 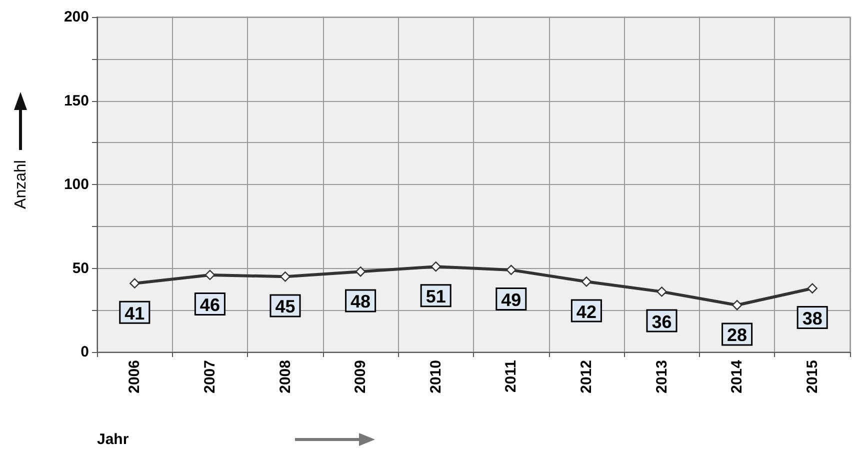 I want to click on data-label: 46, so click(x=210, y=305).